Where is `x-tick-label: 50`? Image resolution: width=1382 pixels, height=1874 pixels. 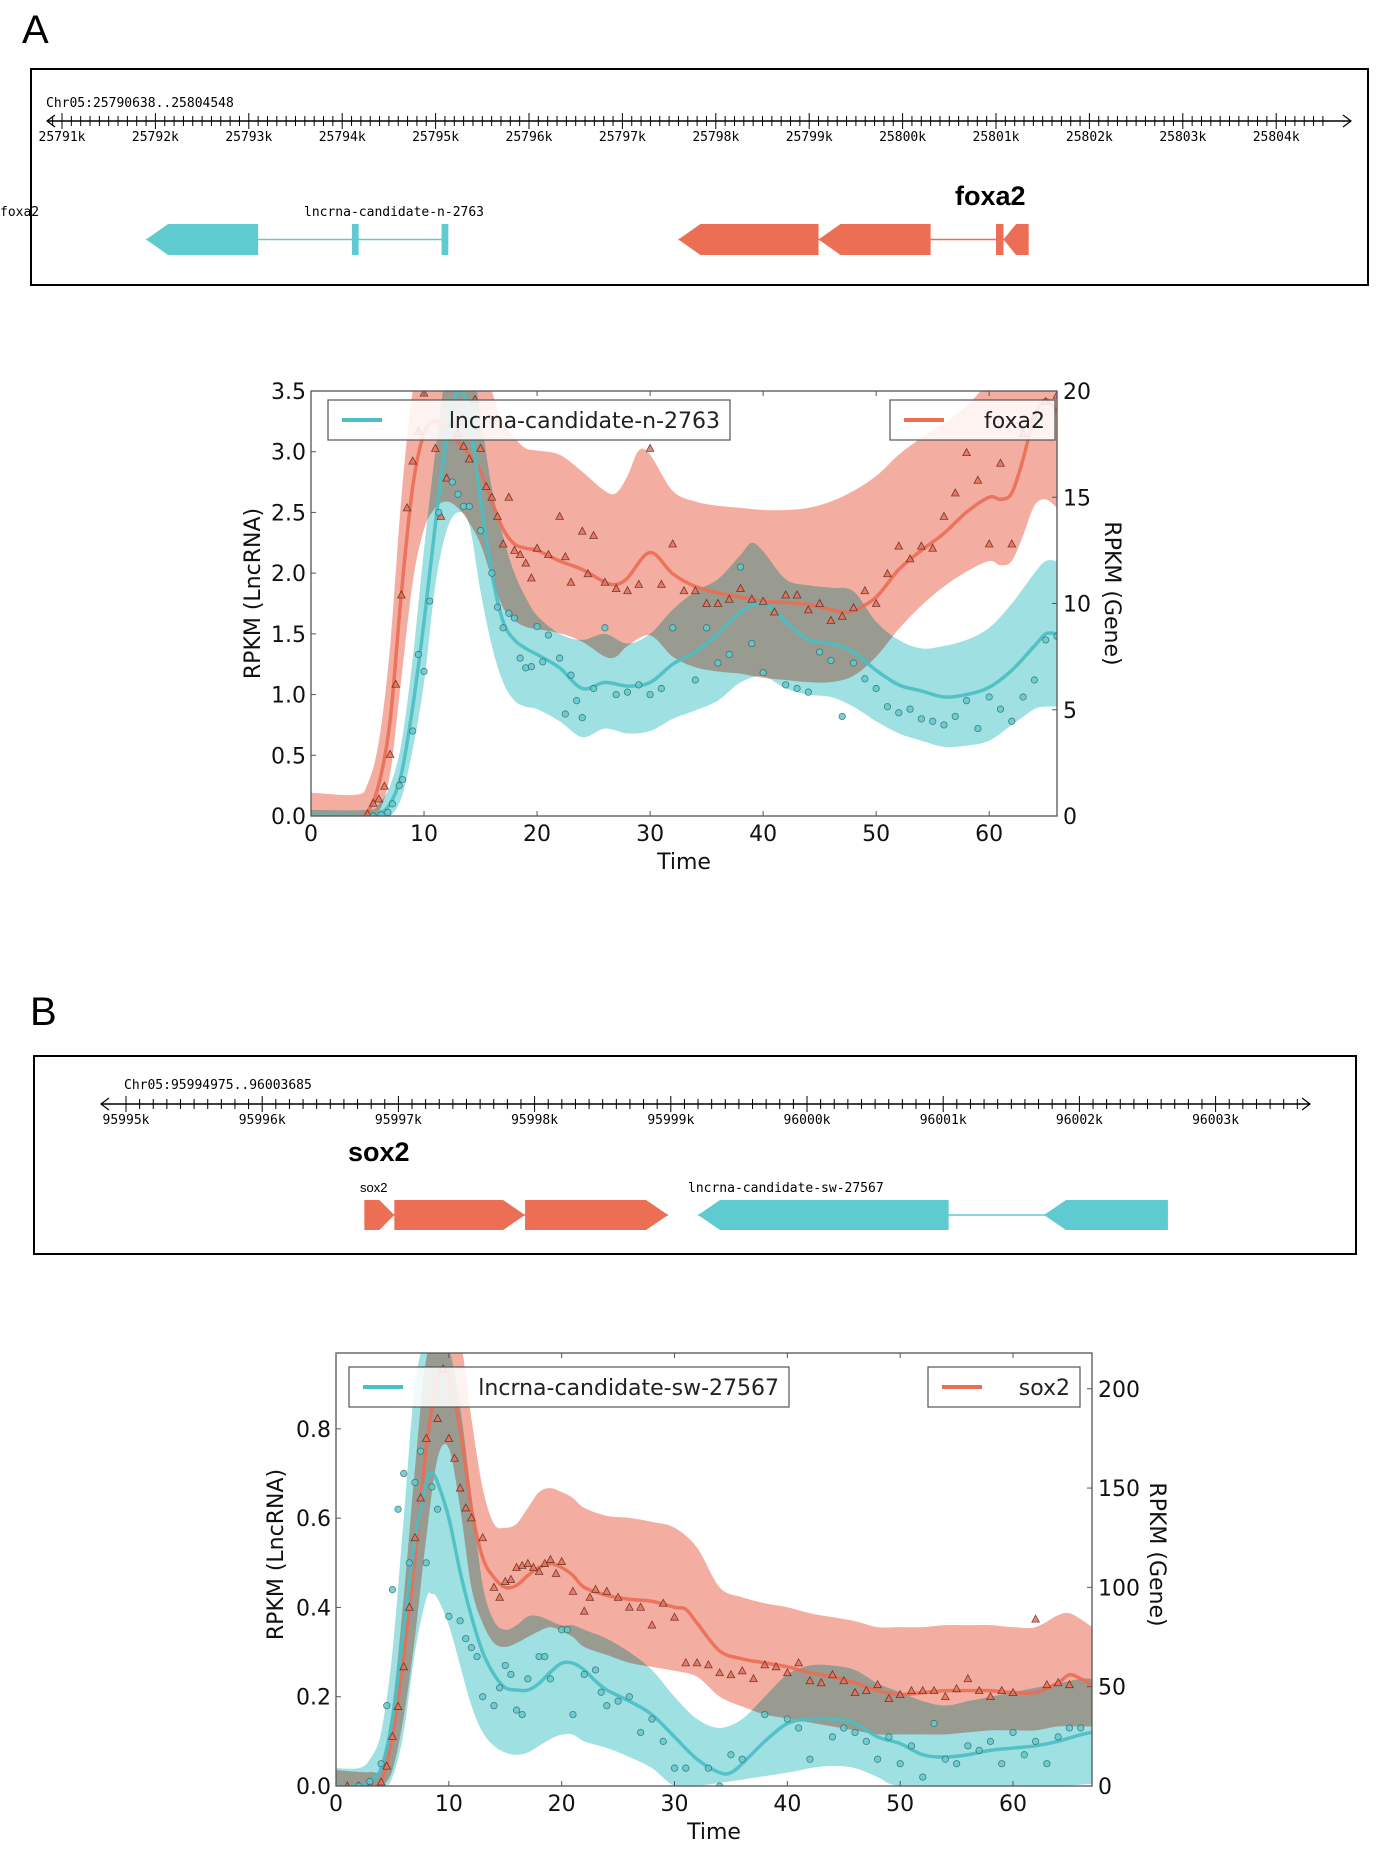
x-tick-label: 50 is located at coordinates (876, 834).